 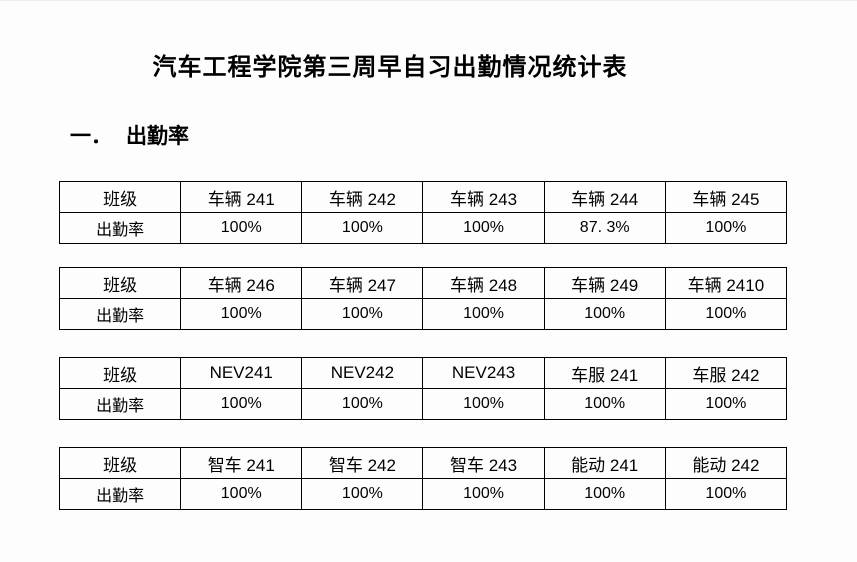 What do you see at coordinates (483, 463) in the screenshot?
I see `class-name-cell: 智车 243` at bounding box center [483, 463].